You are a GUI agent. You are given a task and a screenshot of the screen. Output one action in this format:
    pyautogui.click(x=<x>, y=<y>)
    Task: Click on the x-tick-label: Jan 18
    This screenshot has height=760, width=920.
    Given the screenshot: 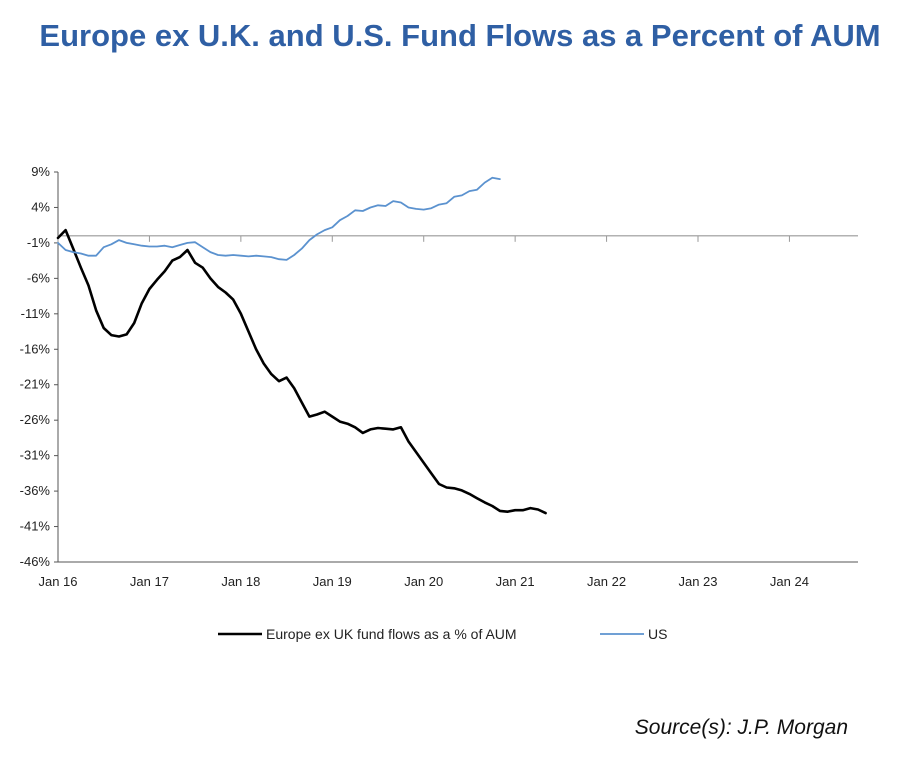 What is the action you would take?
    pyautogui.click(x=240, y=581)
    